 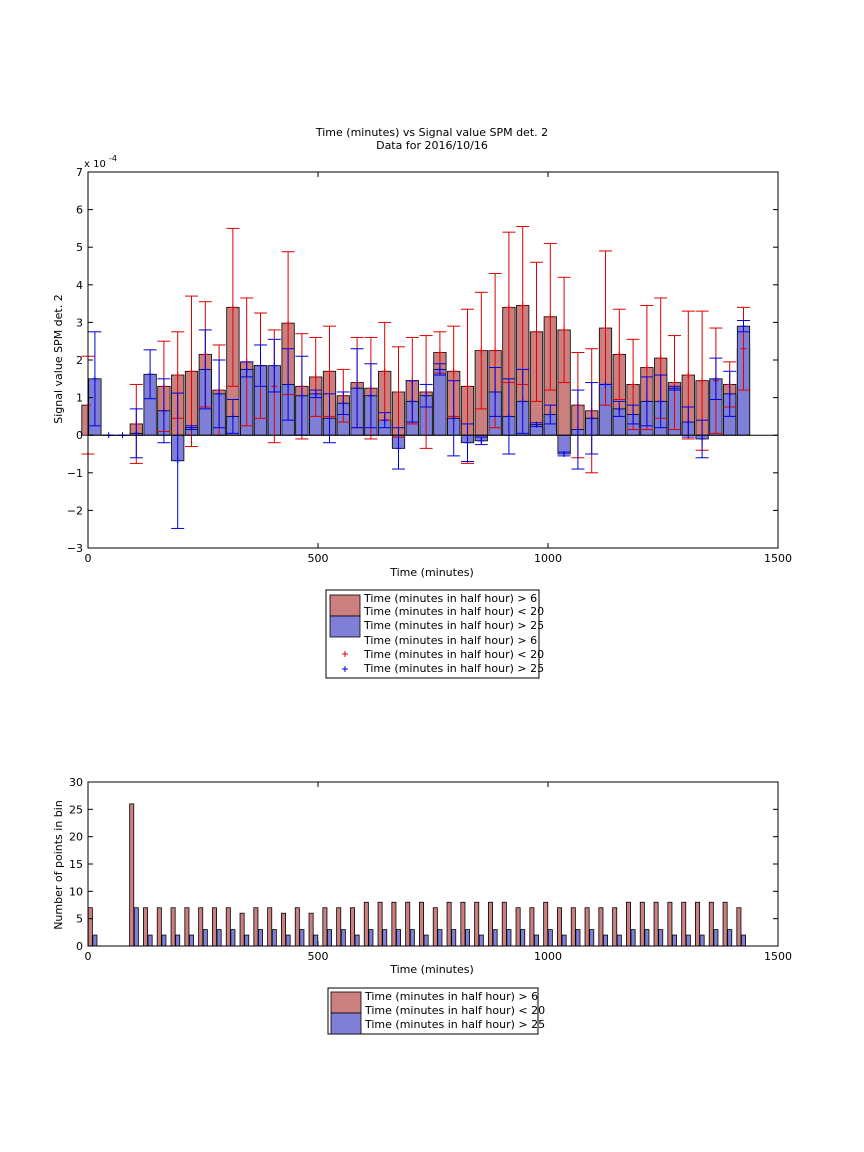 I want to click on legend-marker-red-plus, so click(x=345, y=654).